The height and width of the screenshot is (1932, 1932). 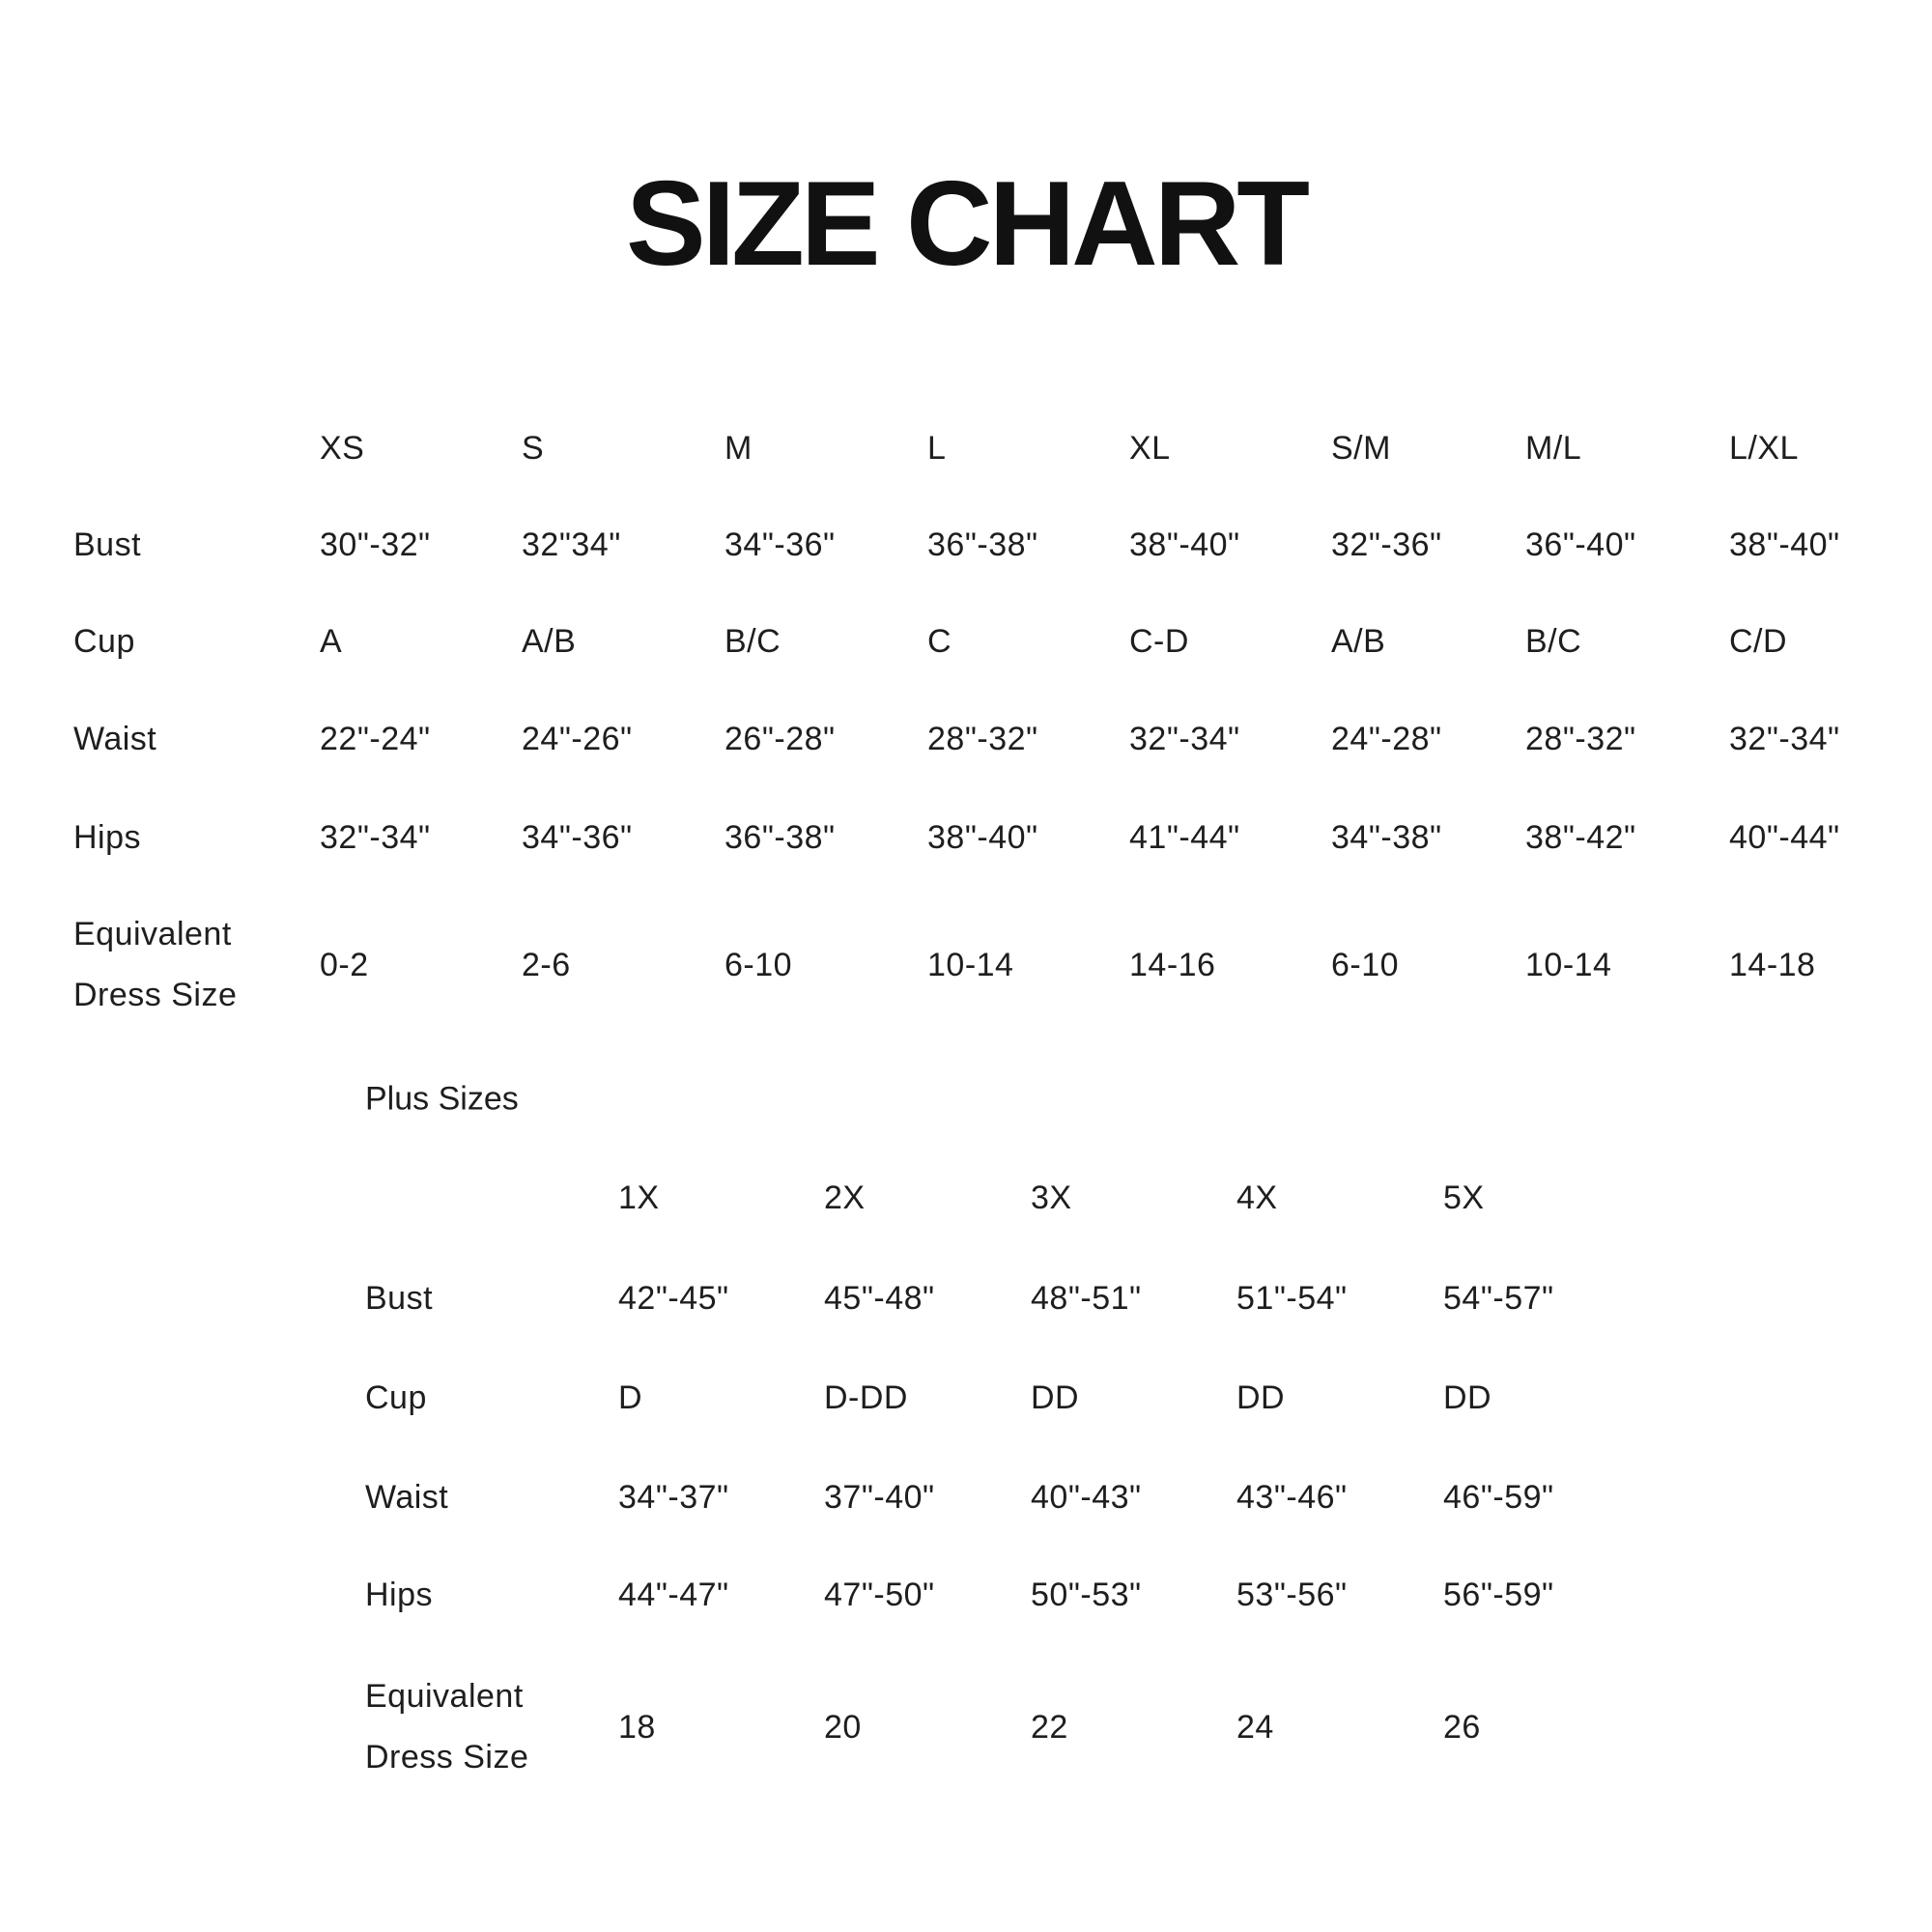 What do you see at coordinates (866, 1397) in the screenshot?
I see `table-cell: D-DD` at bounding box center [866, 1397].